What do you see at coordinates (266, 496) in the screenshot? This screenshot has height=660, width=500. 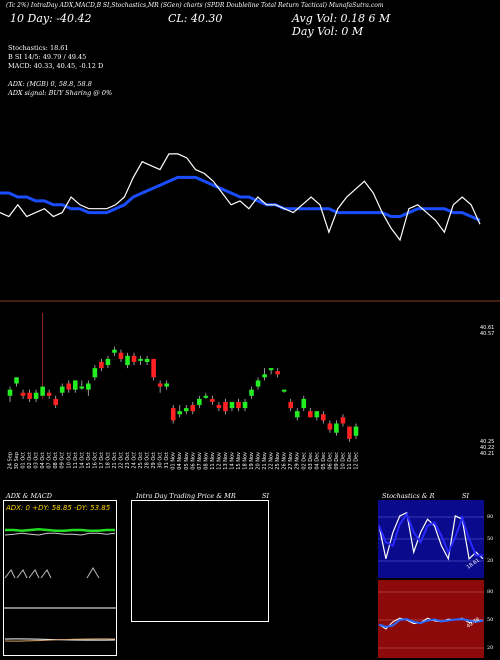 I see `intraday-si-label: SI` at bounding box center [266, 496].